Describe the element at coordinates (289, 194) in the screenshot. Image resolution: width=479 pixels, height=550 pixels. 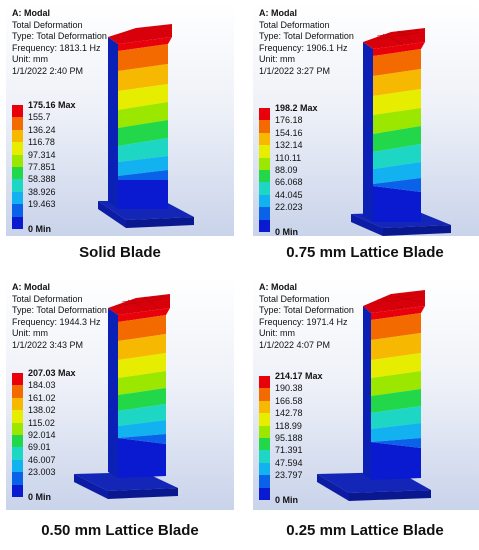
I see `legend-label: 44.045` at that location.